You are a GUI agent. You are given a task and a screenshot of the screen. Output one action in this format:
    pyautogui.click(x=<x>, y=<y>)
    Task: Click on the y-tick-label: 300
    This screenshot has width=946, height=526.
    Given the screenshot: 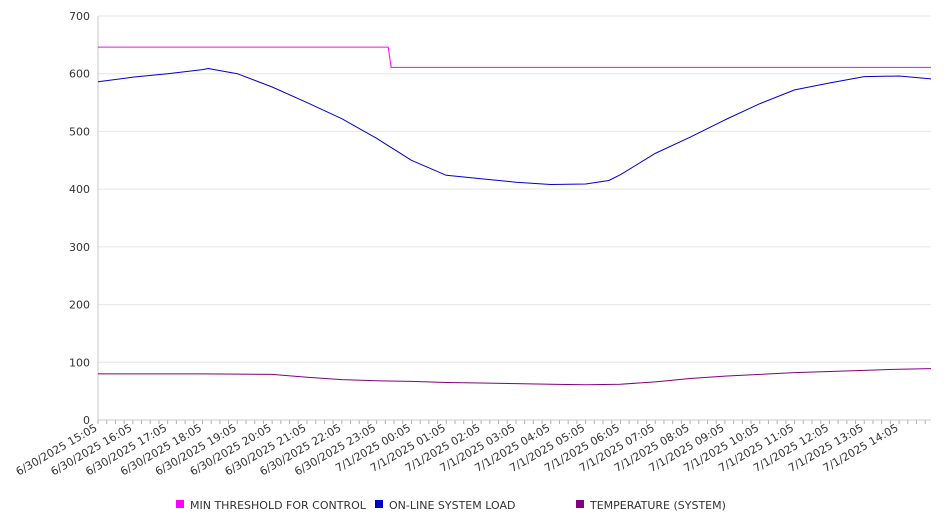 What is the action you would take?
    pyautogui.click(x=79, y=247)
    